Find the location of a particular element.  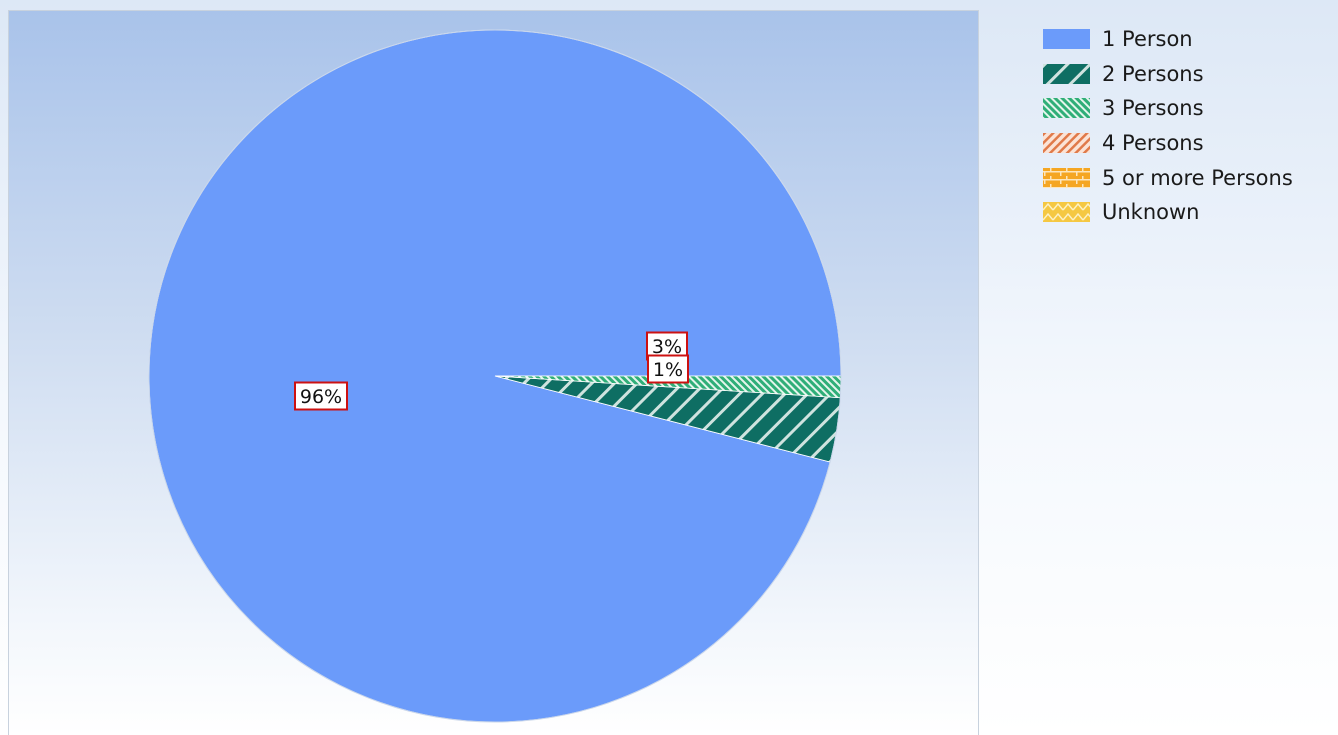

data-label: 96% is located at coordinates (321, 396).